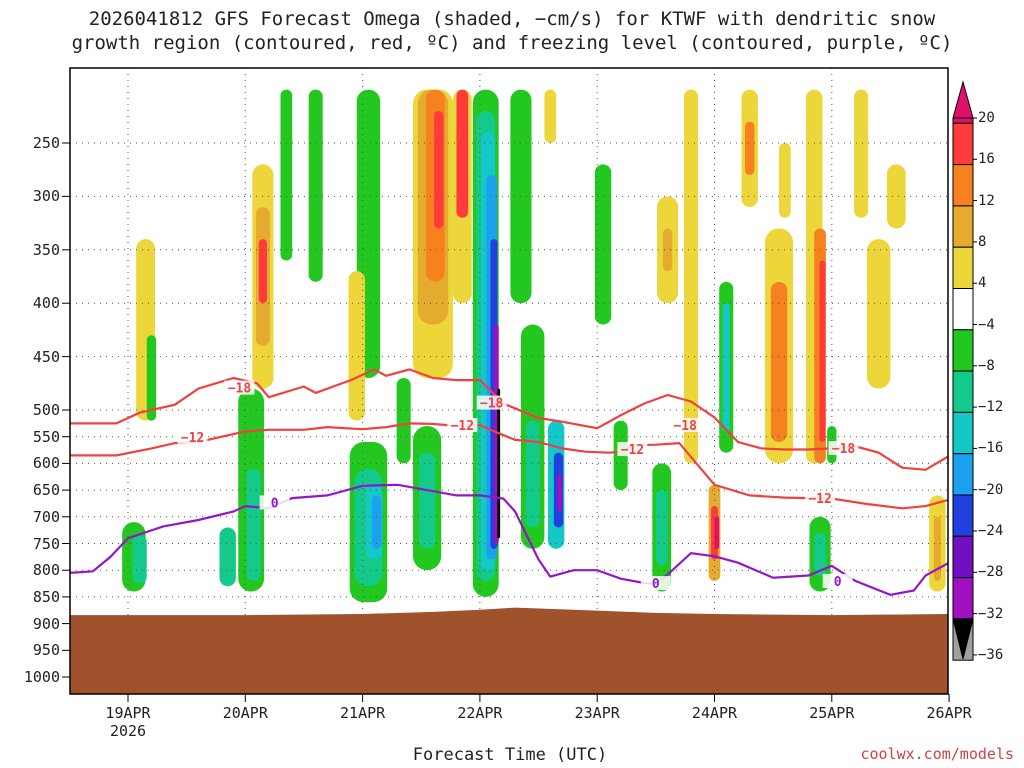 This screenshot has width=1024, height=768. I want to click on colorbar-label-3: 8, so click(982, 241).